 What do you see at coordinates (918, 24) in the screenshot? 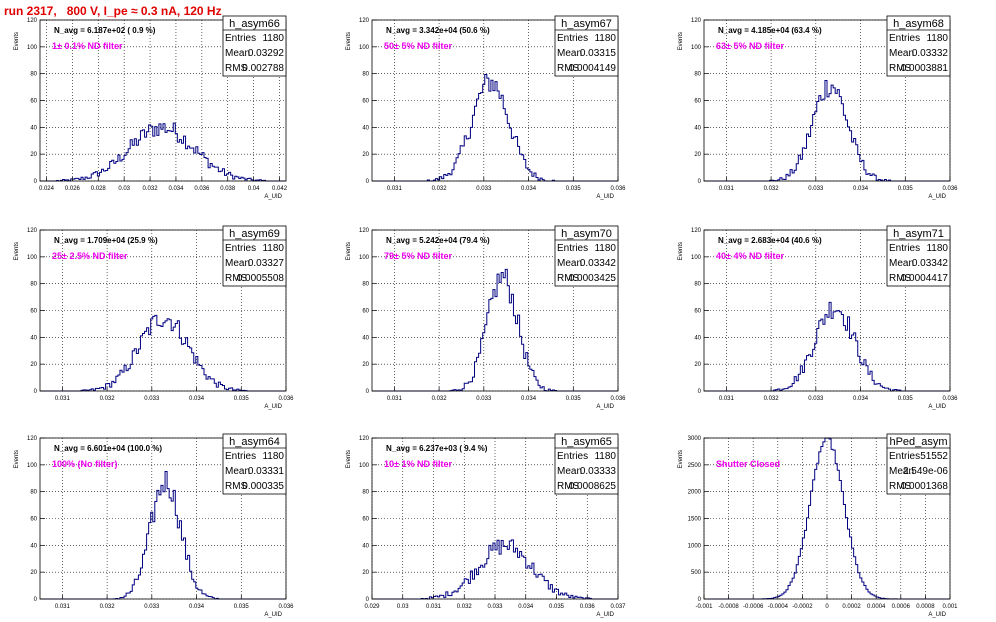
I see `stats-title: h_asym68` at bounding box center [918, 24].